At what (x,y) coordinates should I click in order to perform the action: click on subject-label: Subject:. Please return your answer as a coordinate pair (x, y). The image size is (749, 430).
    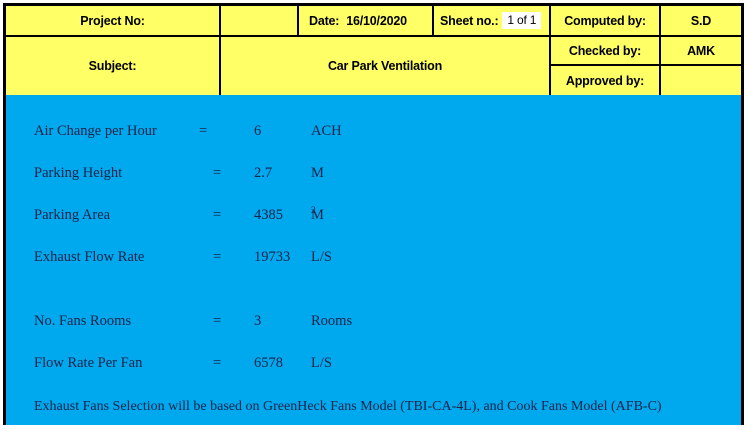
    Looking at the image, I should click on (112, 66).